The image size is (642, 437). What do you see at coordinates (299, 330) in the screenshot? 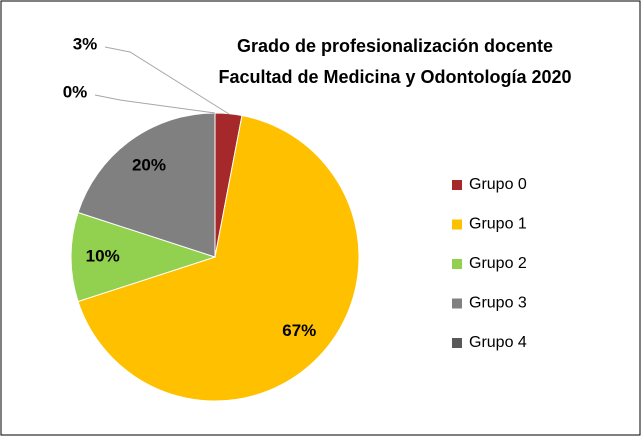
I see `data-label: 67%` at bounding box center [299, 330].